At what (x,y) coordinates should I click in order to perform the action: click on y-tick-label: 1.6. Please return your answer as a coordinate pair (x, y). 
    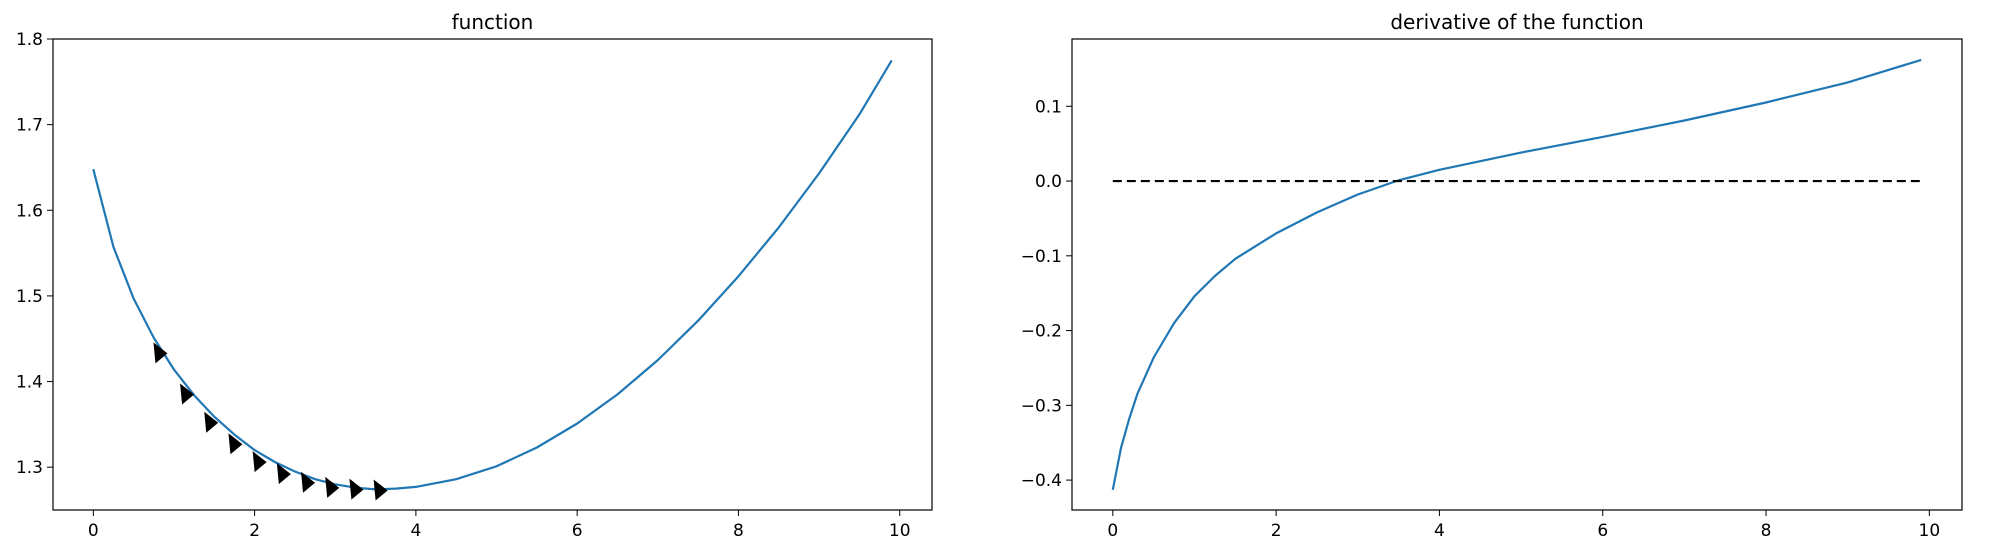
    Looking at the image, I should click on (29, 211).